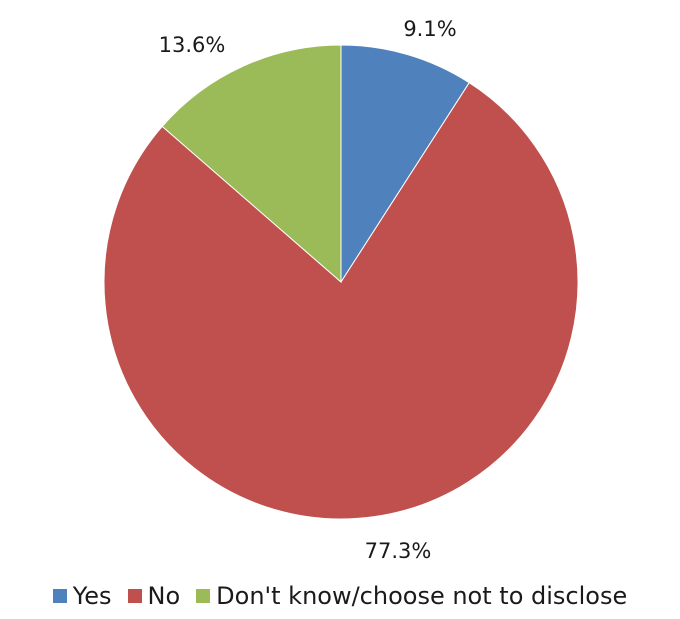  I want to click on legend-swatch-dont-know, so click(203, 596).